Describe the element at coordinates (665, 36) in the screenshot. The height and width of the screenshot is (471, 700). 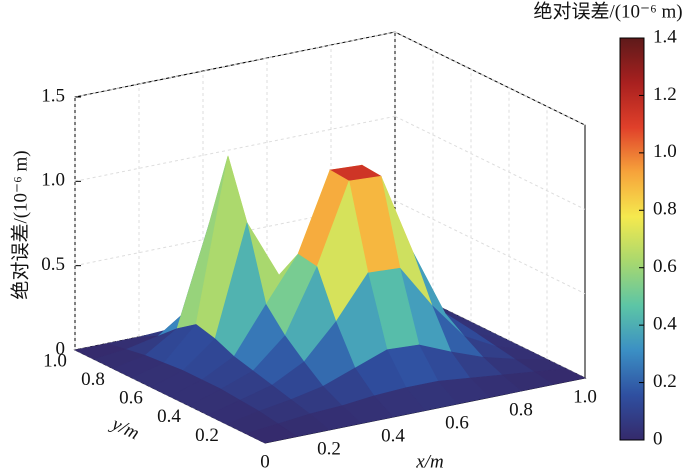
I see `colorbar-tick-label: 1.4` at that location.